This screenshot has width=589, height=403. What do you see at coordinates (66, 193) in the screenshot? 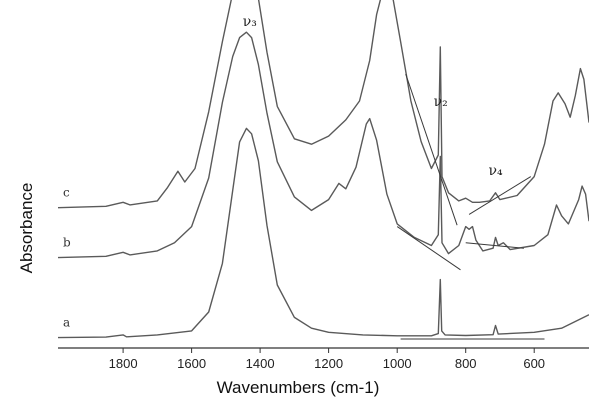
I see `spectrum-label-c: c` at bounding box center [66, 193].